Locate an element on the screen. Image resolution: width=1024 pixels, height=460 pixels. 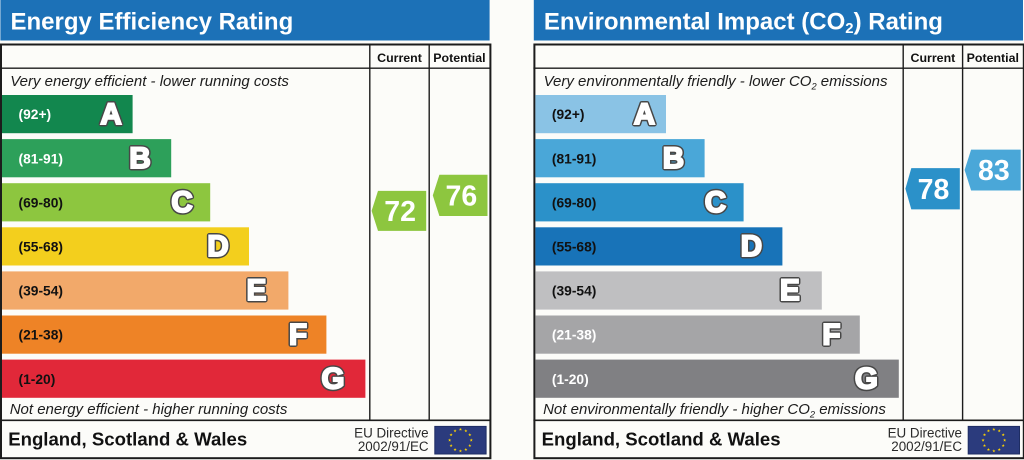
svg-text: 72 is located at coordinates (400, 212).